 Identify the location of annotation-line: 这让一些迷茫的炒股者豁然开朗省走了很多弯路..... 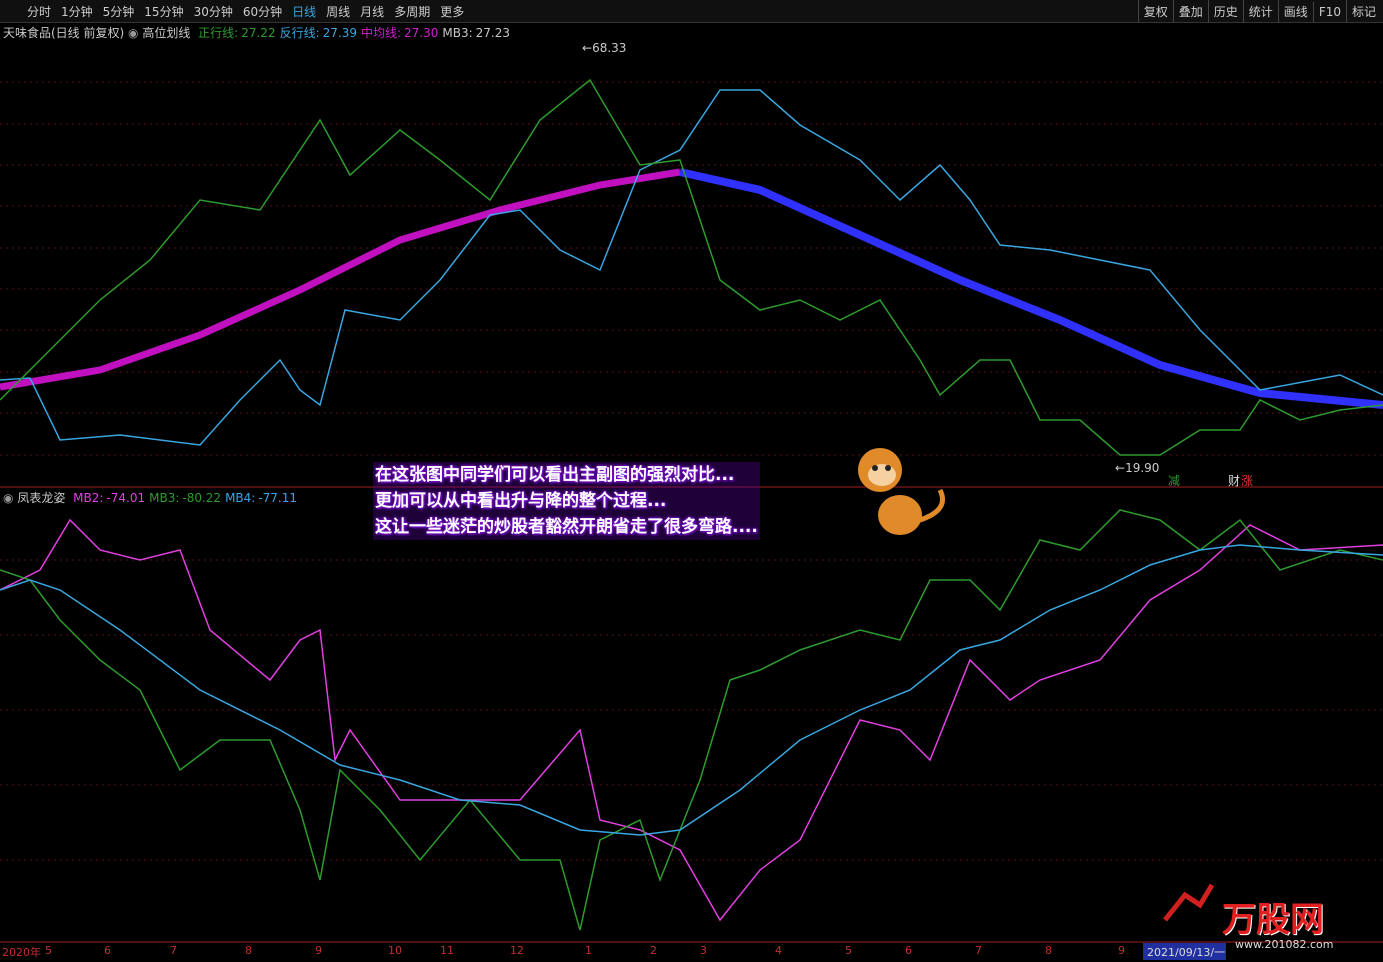
(566, 527).